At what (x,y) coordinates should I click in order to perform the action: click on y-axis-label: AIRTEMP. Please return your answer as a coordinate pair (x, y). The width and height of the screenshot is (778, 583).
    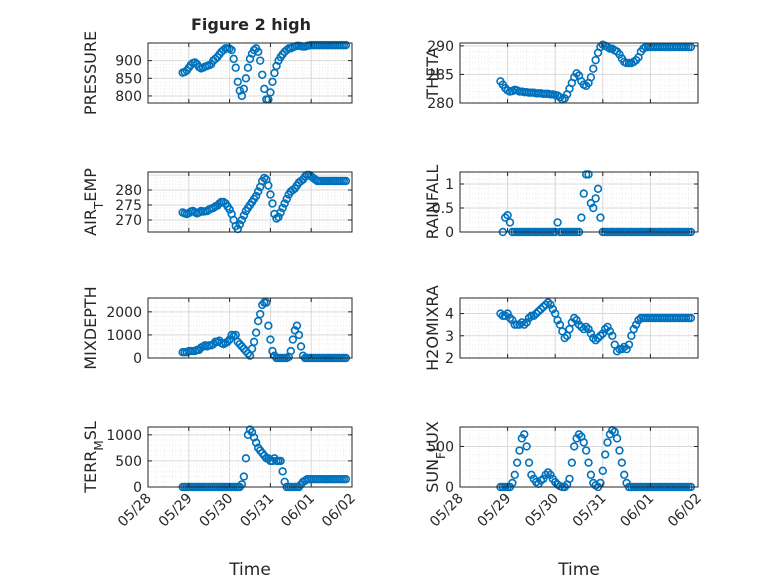
    Looking at the image, I should click on (93, 202).